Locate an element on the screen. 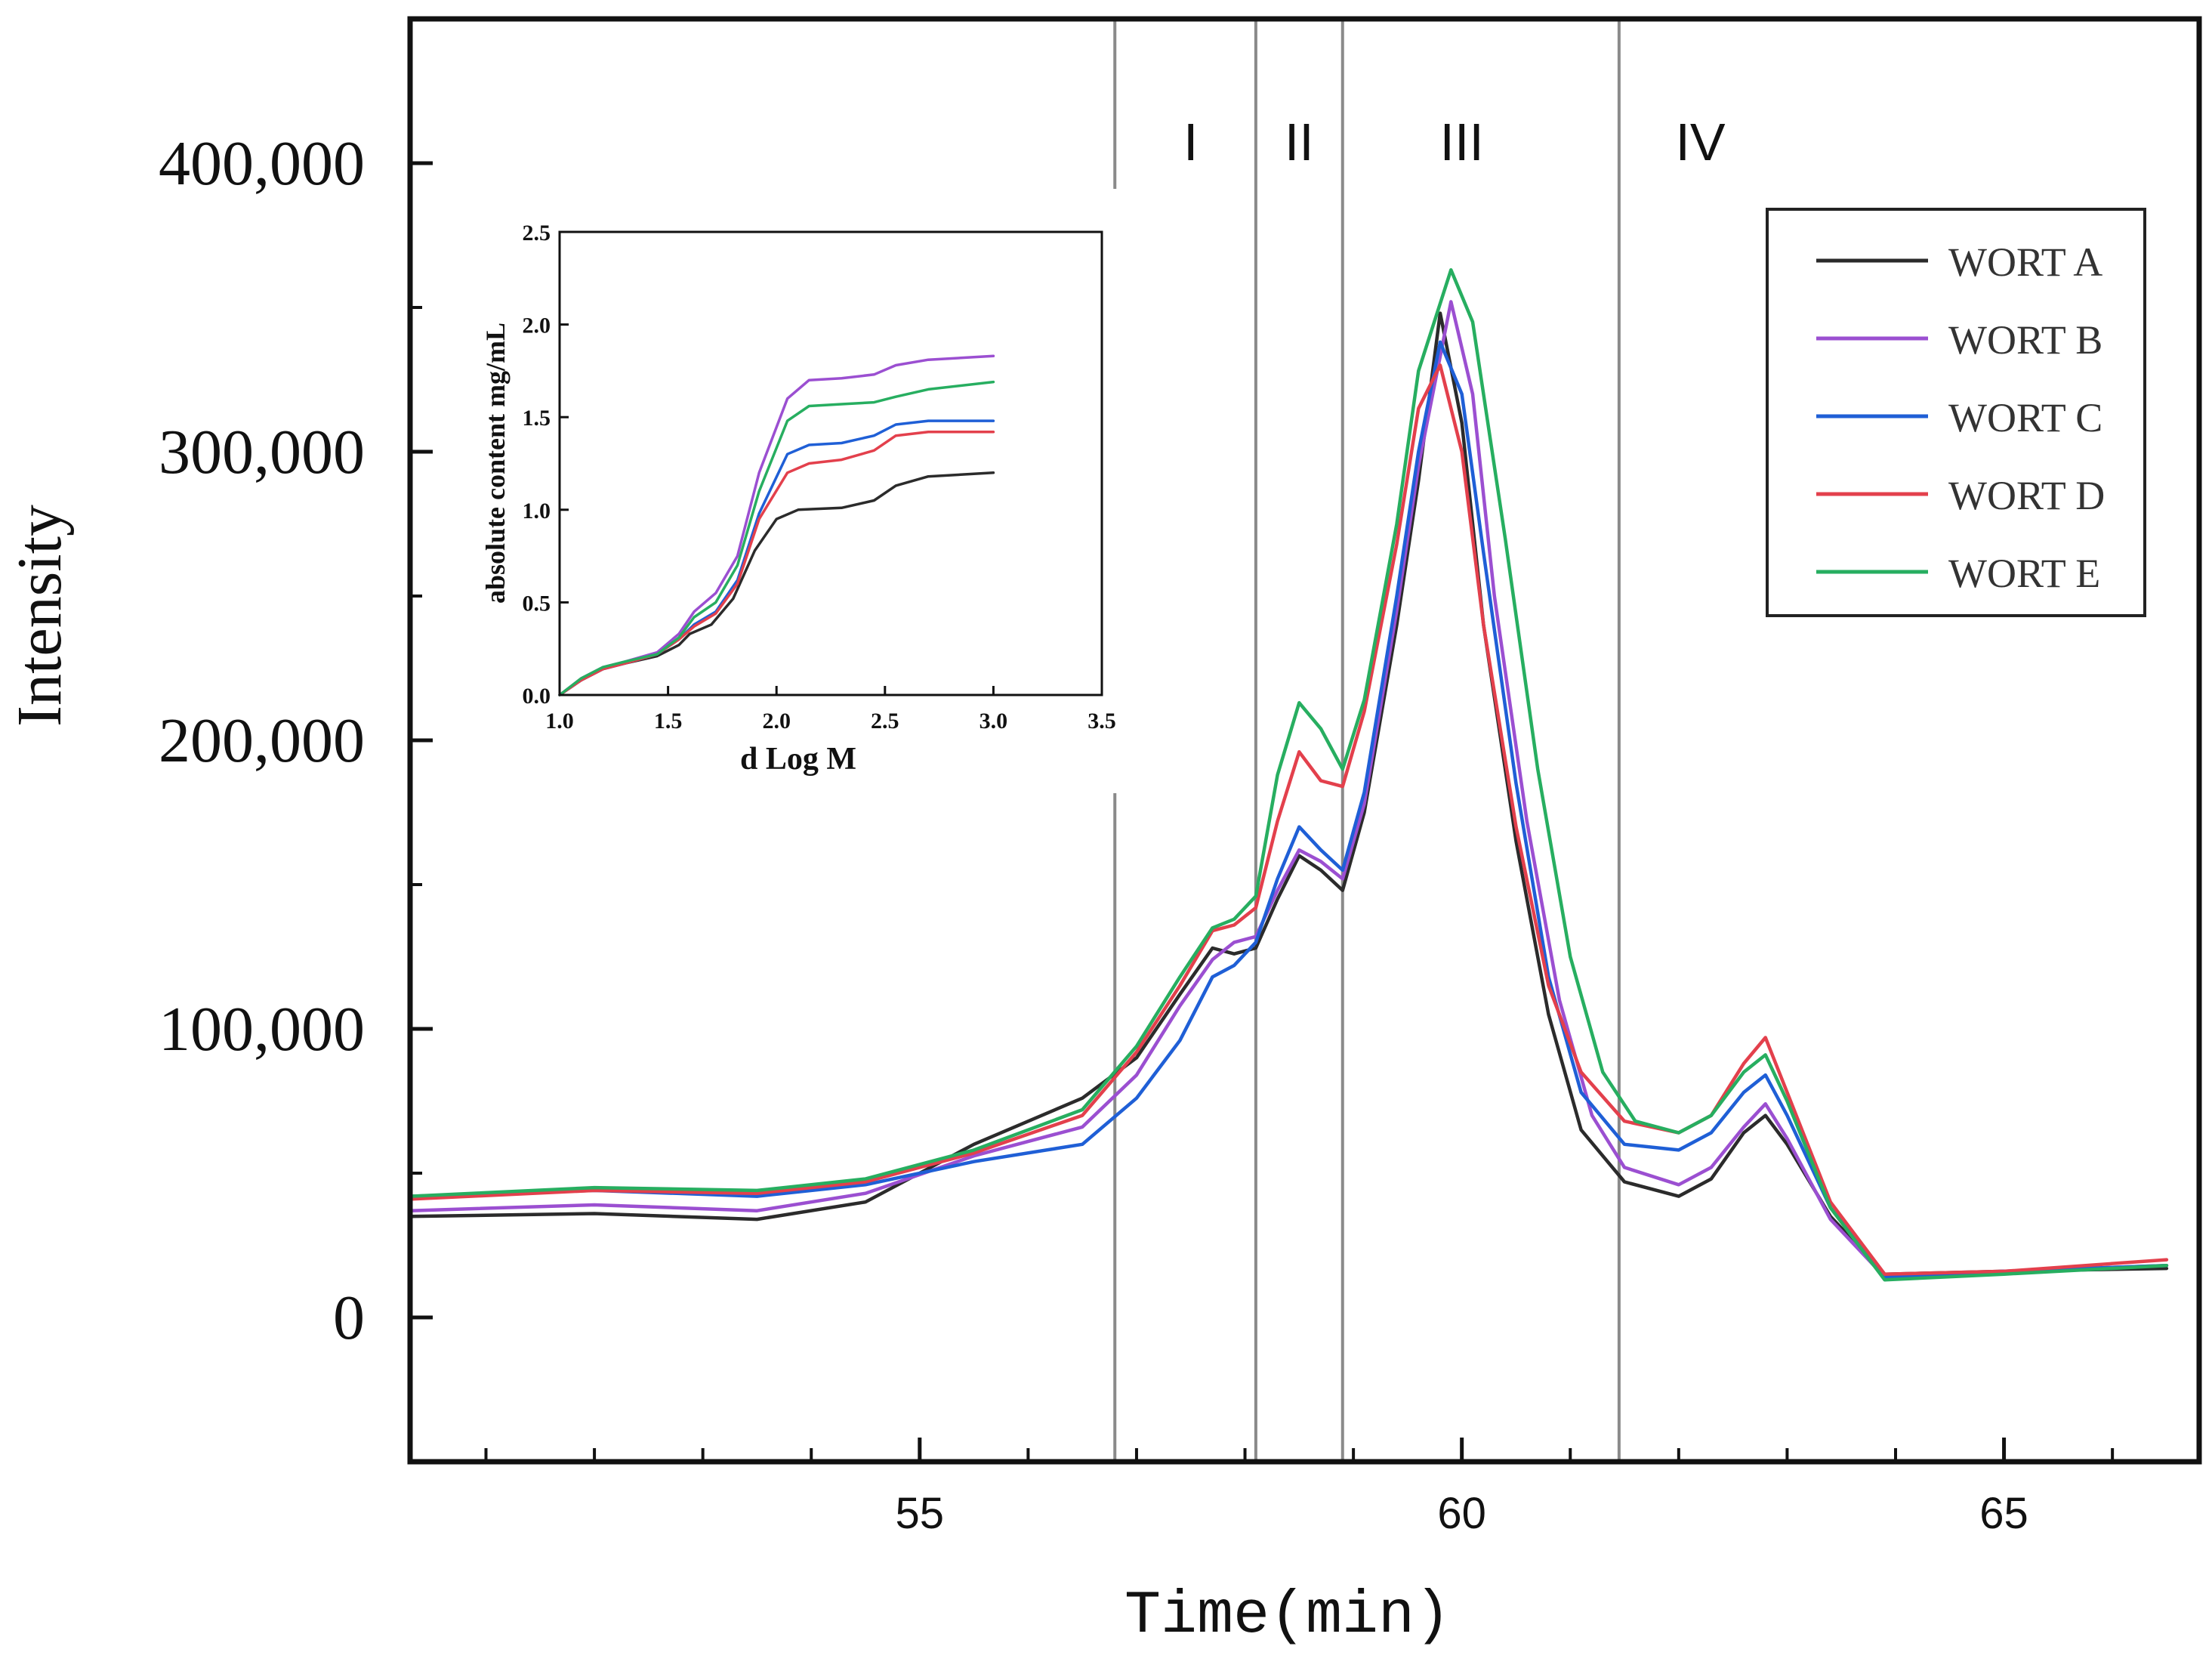 This screenshot has width=2212, height=1674. legend-label-wort-e: WORT E is located at coordinates (2024, 573).